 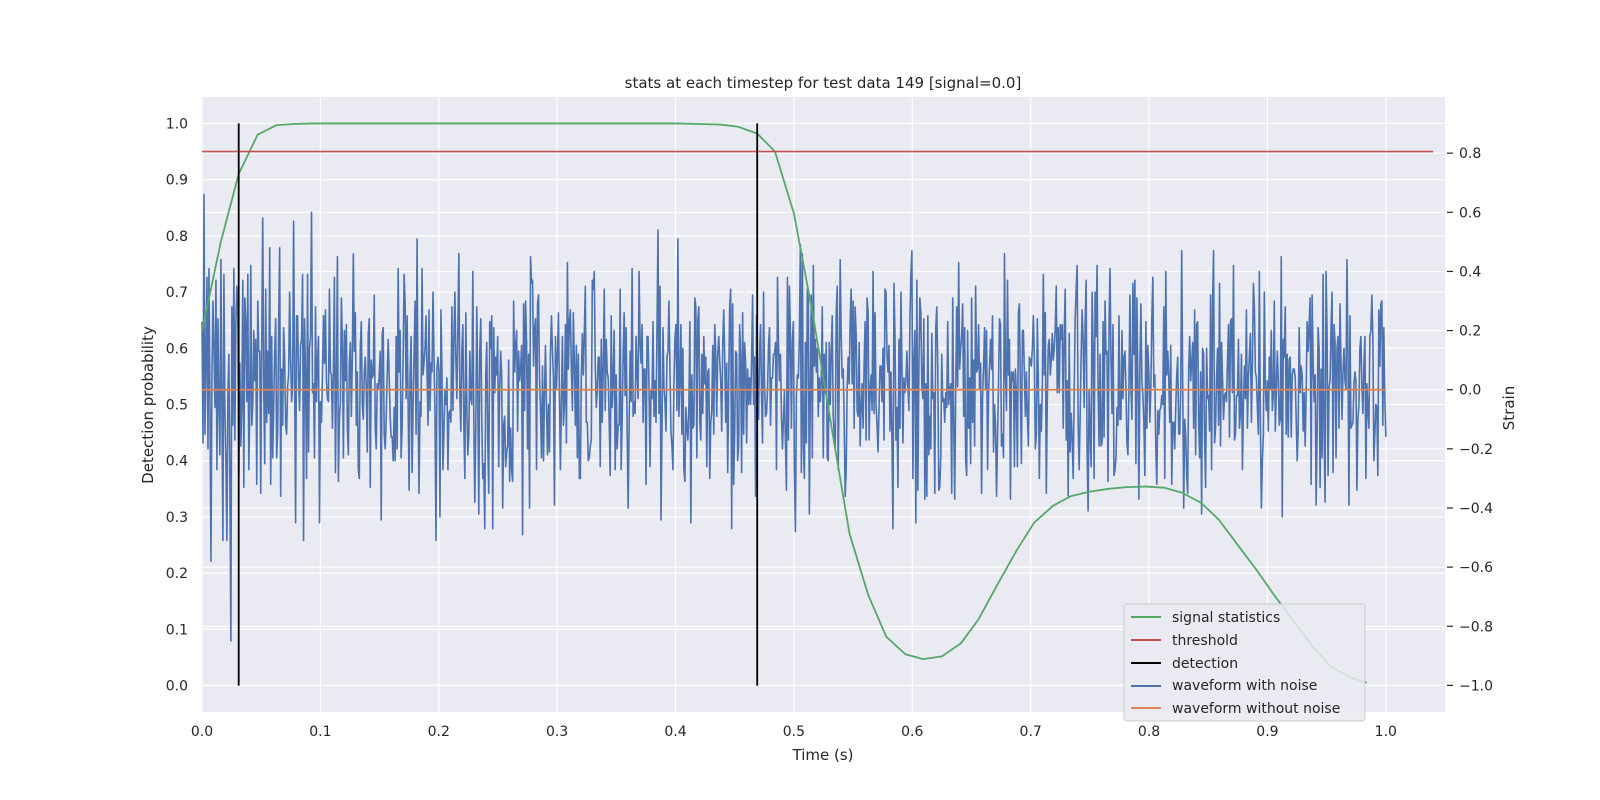 I want to click on legend-box, so click(x=1244, y=662).